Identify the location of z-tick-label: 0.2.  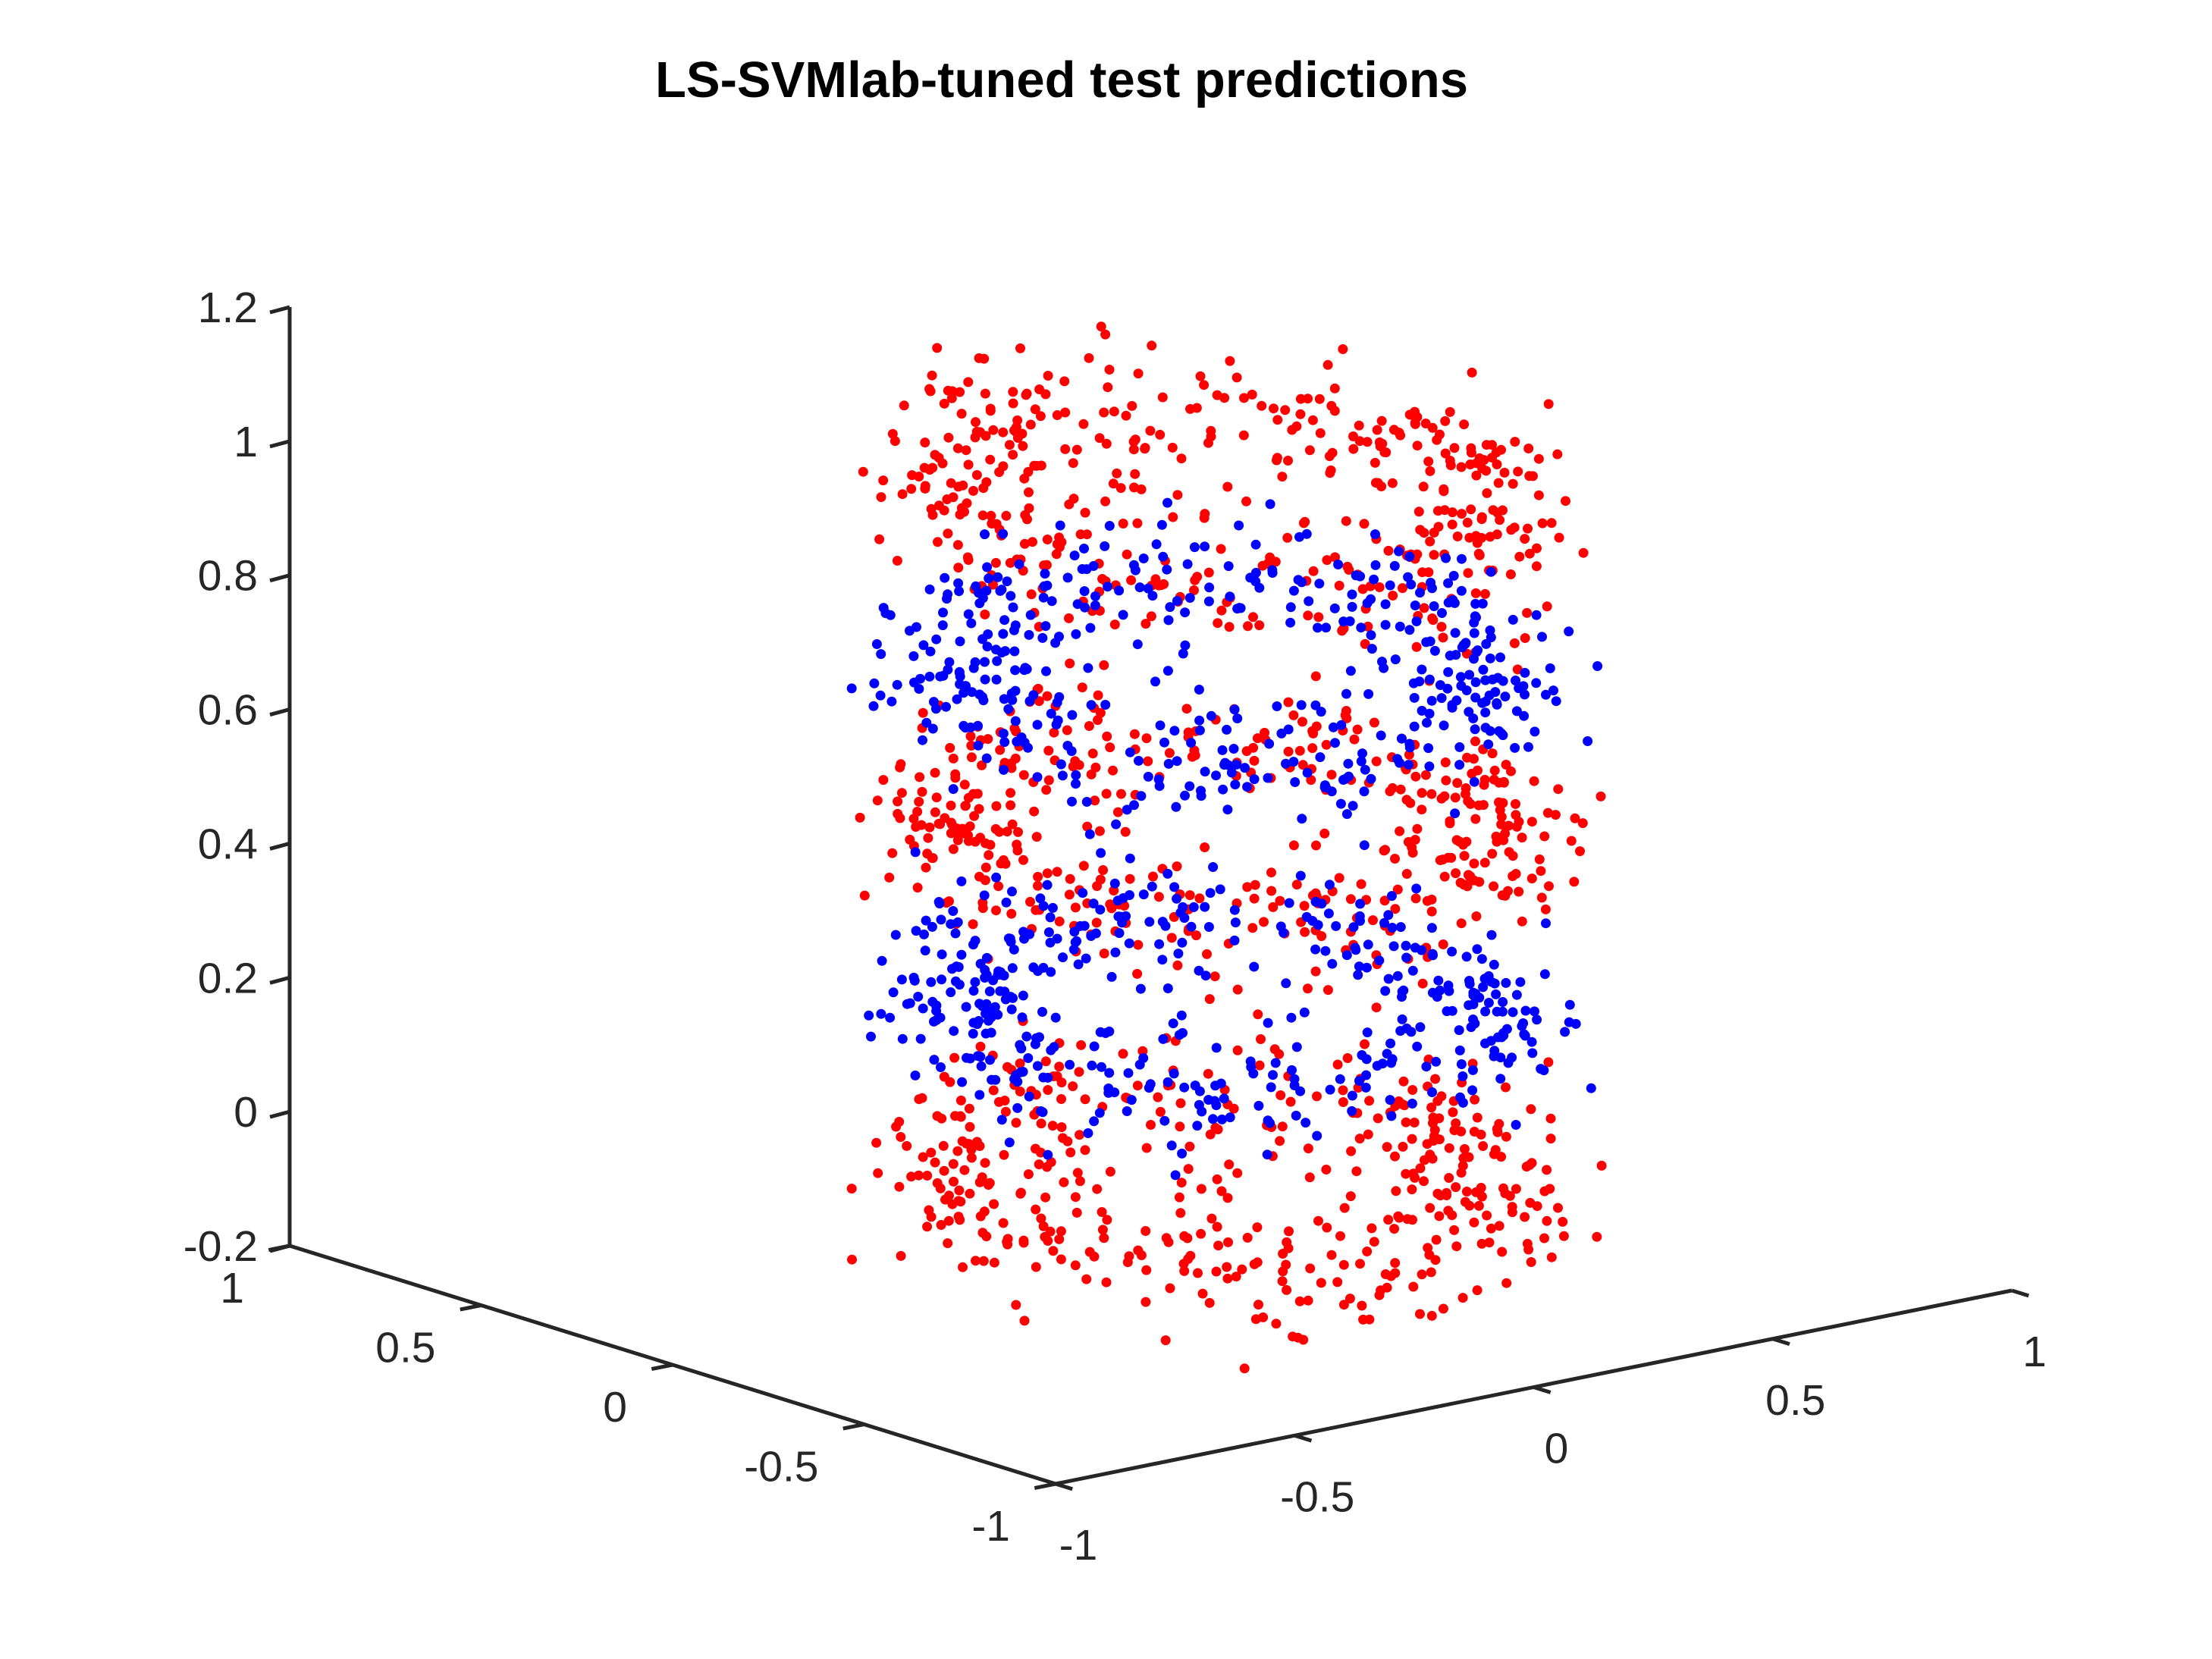
(228, 978).